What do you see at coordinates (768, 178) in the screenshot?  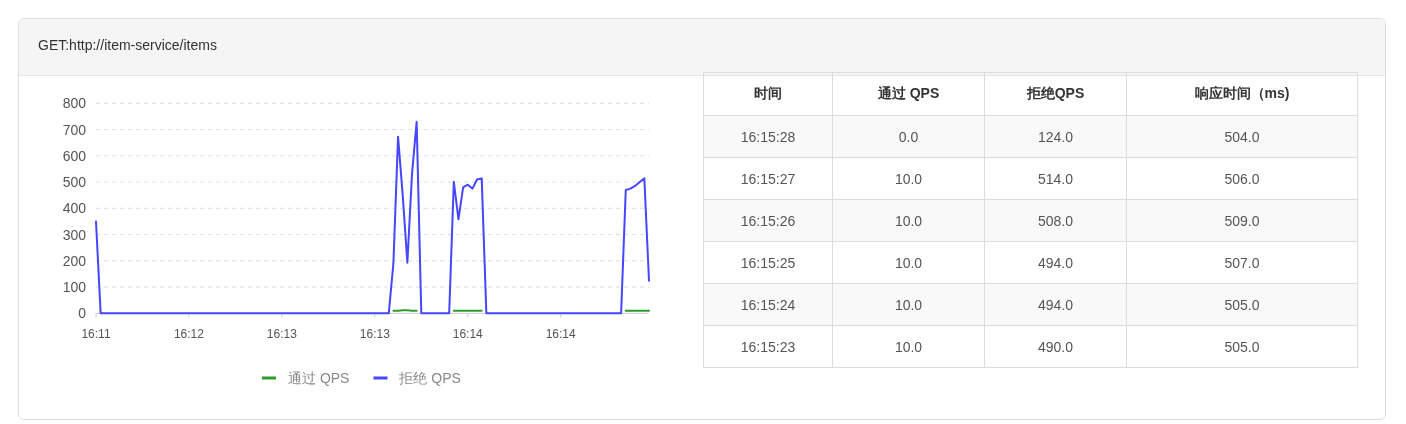 I see `y-tick-label: 16:15:27` at bounding box center [768, 178].